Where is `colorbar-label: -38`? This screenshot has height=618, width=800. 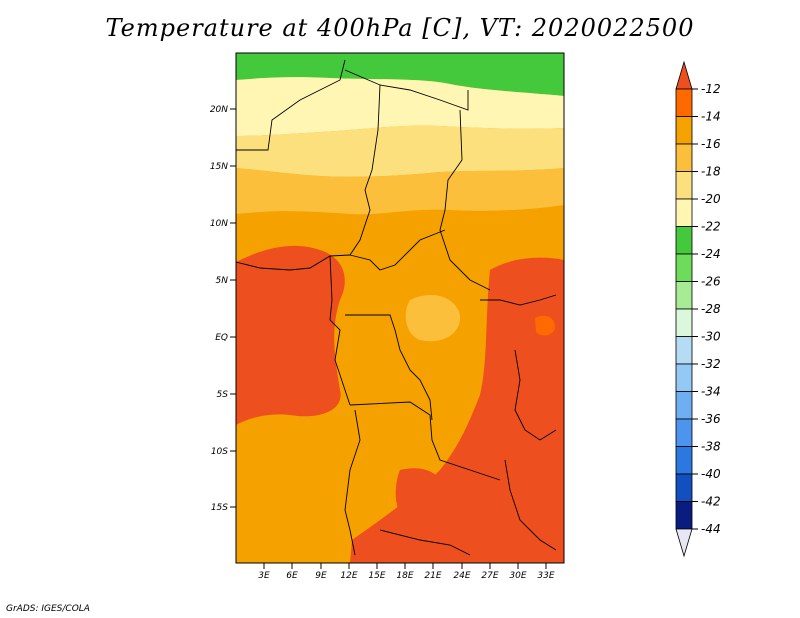 colorbar-label: -38 is located at coordinates (711, 447).